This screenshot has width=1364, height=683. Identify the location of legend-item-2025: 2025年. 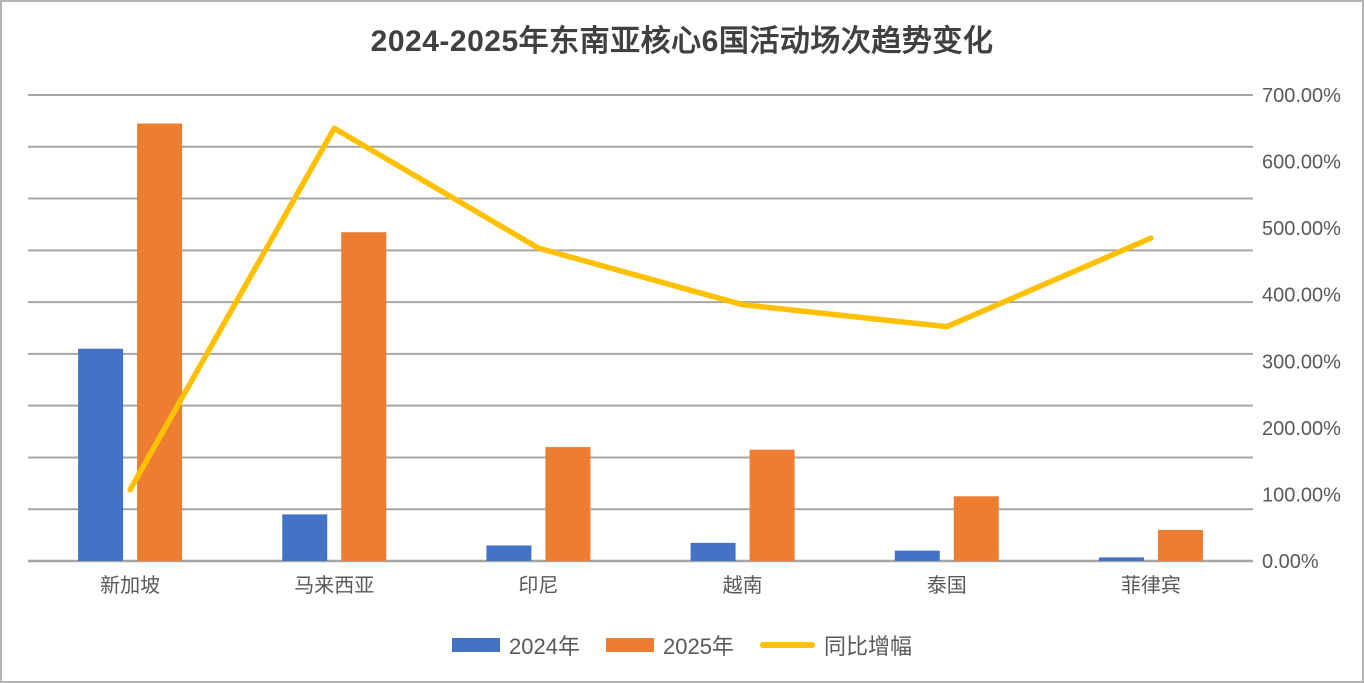
(669, 645).